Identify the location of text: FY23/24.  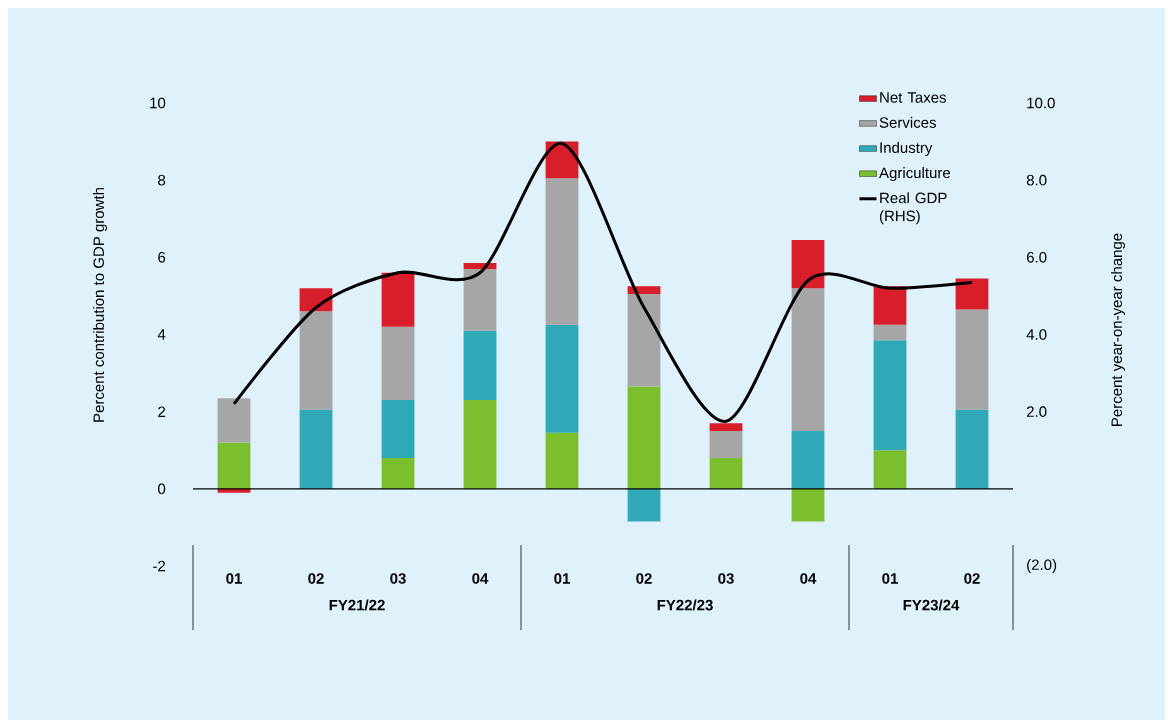
(931, 605).